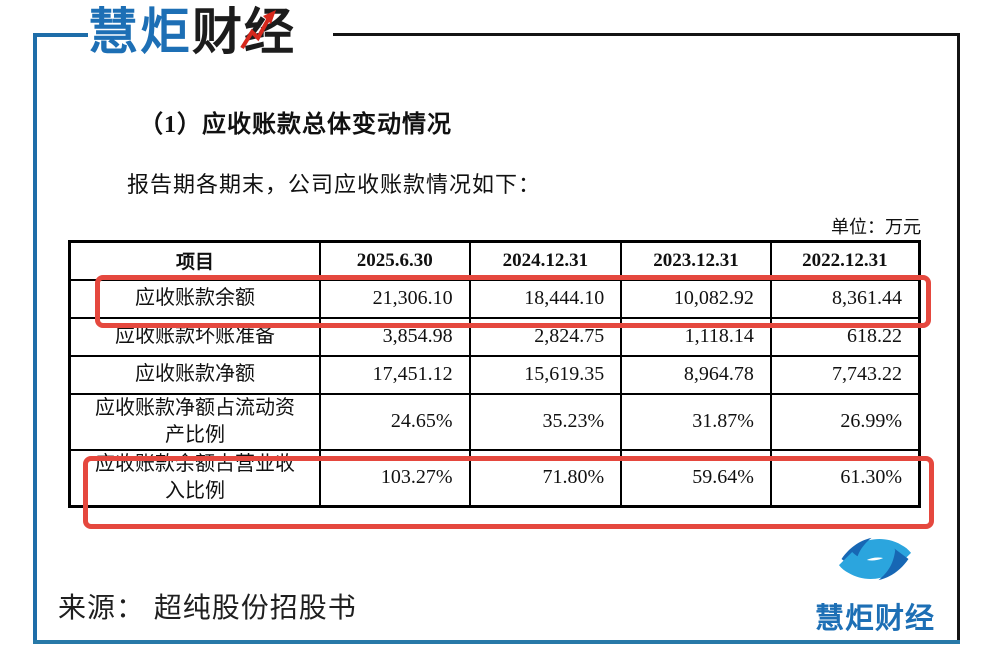 The height and width of the screenshot is (656, 986). I want to click on row-label: 应收账款余额占营业收入比例, so click(194, 477).